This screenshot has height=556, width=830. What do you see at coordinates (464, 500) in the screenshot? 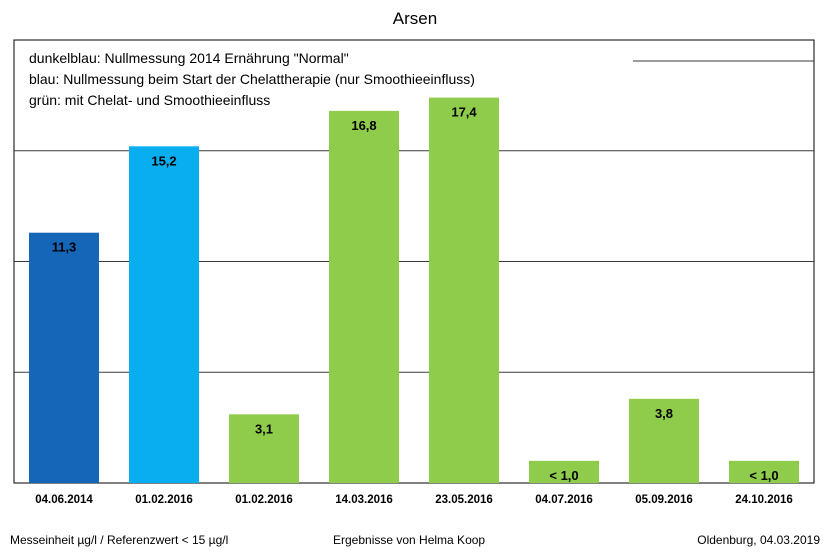
I see `x-tick-label-5: 23.05.2016` at bounding box center [464, 500].